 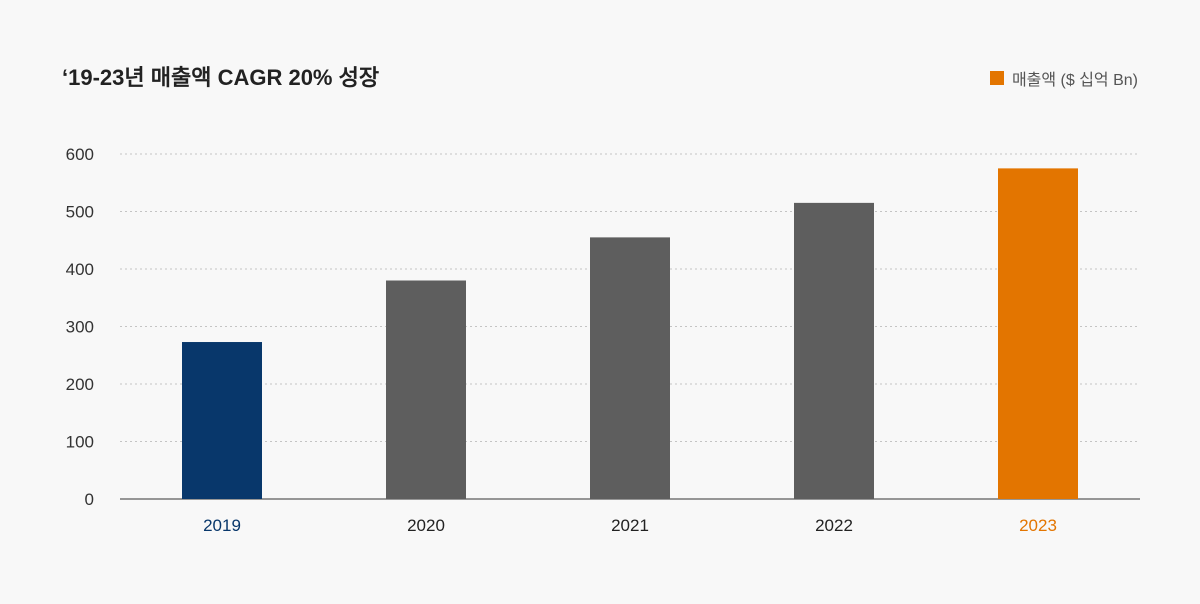 I want to click on bar-2020, so click(x=426, y=389).